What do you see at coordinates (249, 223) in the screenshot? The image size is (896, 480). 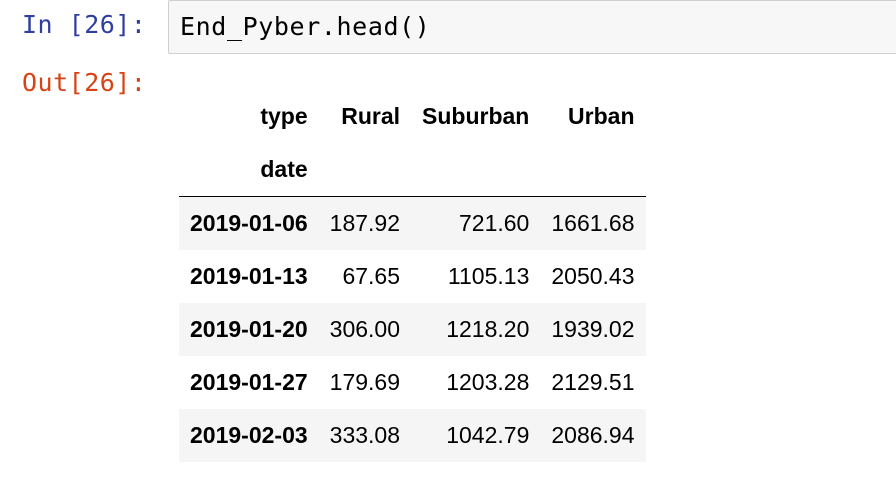 I see `row-index: 2019-01-06` at bounding box center [249, 223].